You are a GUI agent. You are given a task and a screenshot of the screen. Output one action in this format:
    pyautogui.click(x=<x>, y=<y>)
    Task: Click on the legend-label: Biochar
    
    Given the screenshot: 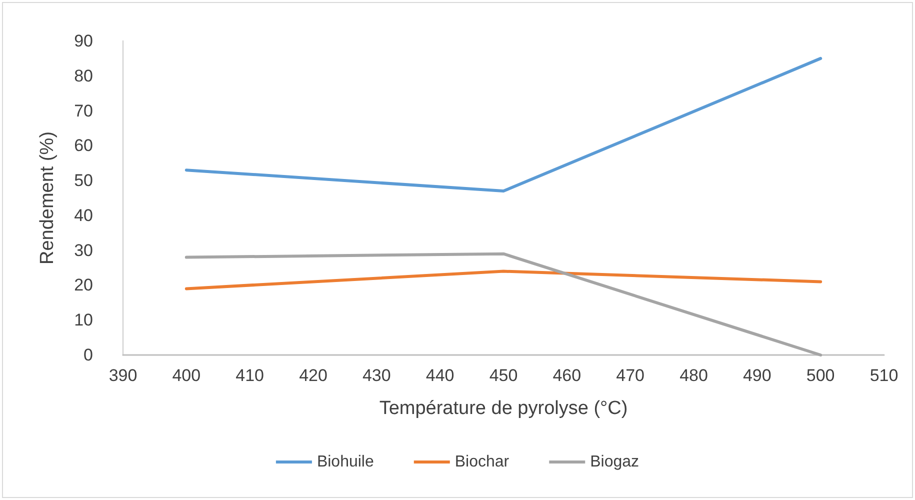 What is the action you would take?
    pyautogui.click(x=482, y=462)
    